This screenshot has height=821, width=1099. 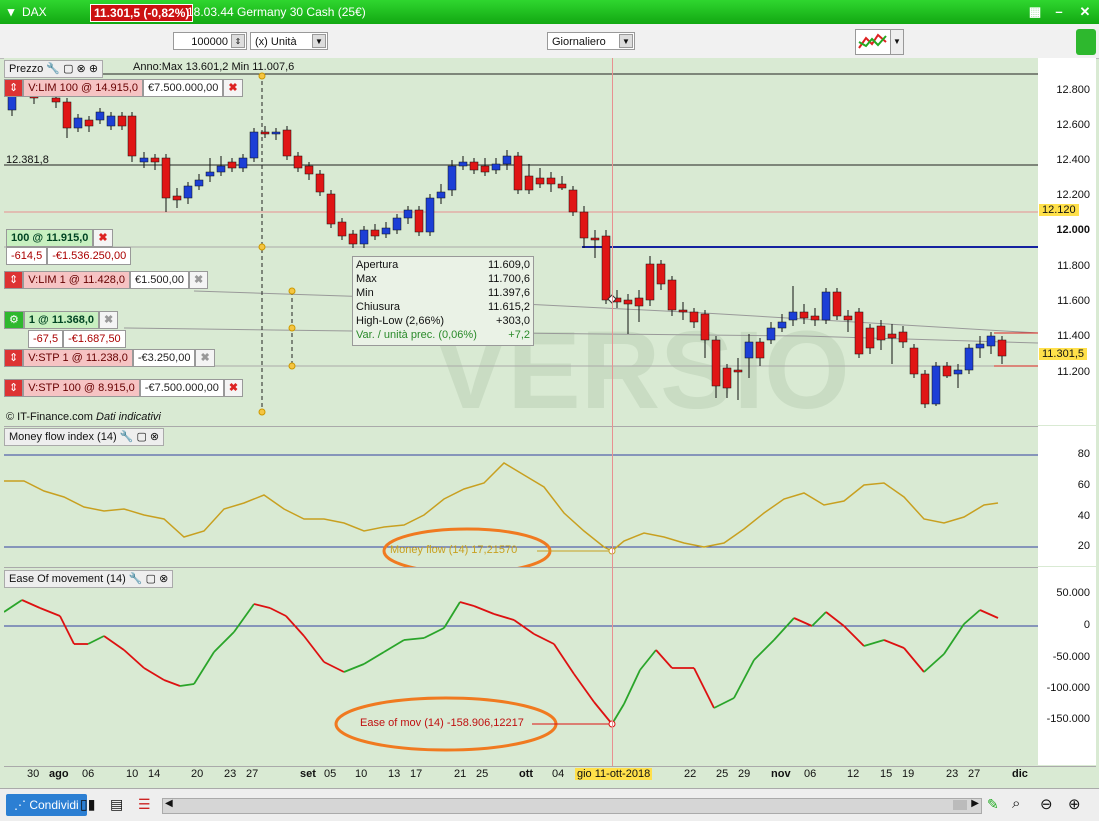 What do you see at coordinates (93, 69) in the screenshot?
I see `add-order-icon: ⊕` at bounding box center [93, 69].